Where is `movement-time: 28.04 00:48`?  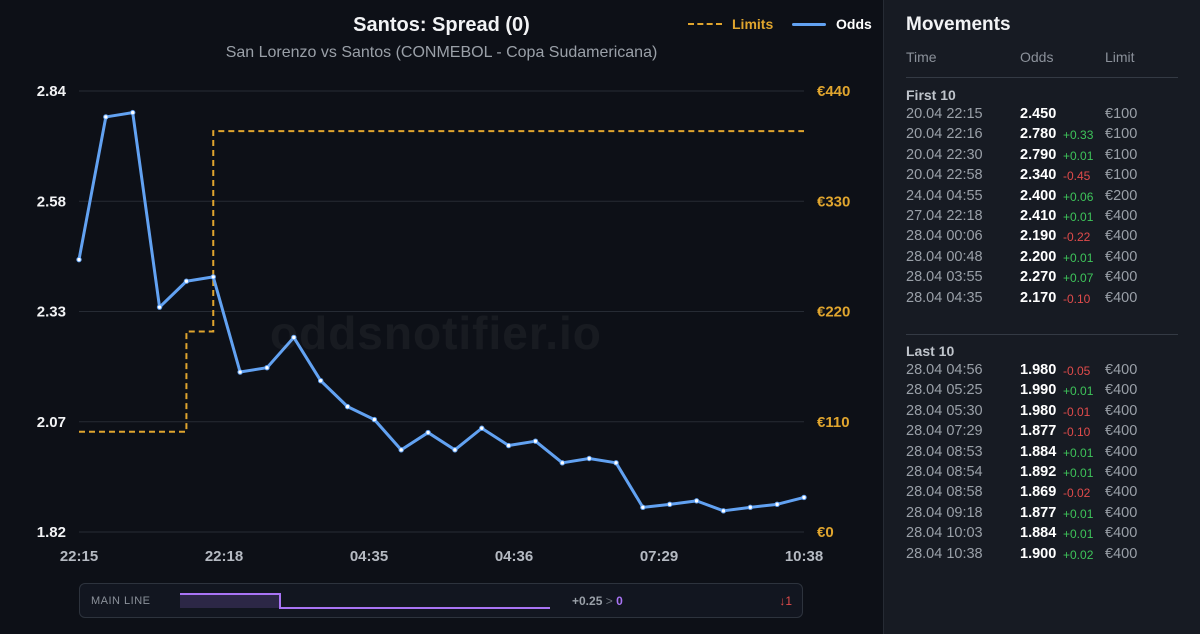 movement-time: 28.04 00:48 is located at coordinates (944, 256).